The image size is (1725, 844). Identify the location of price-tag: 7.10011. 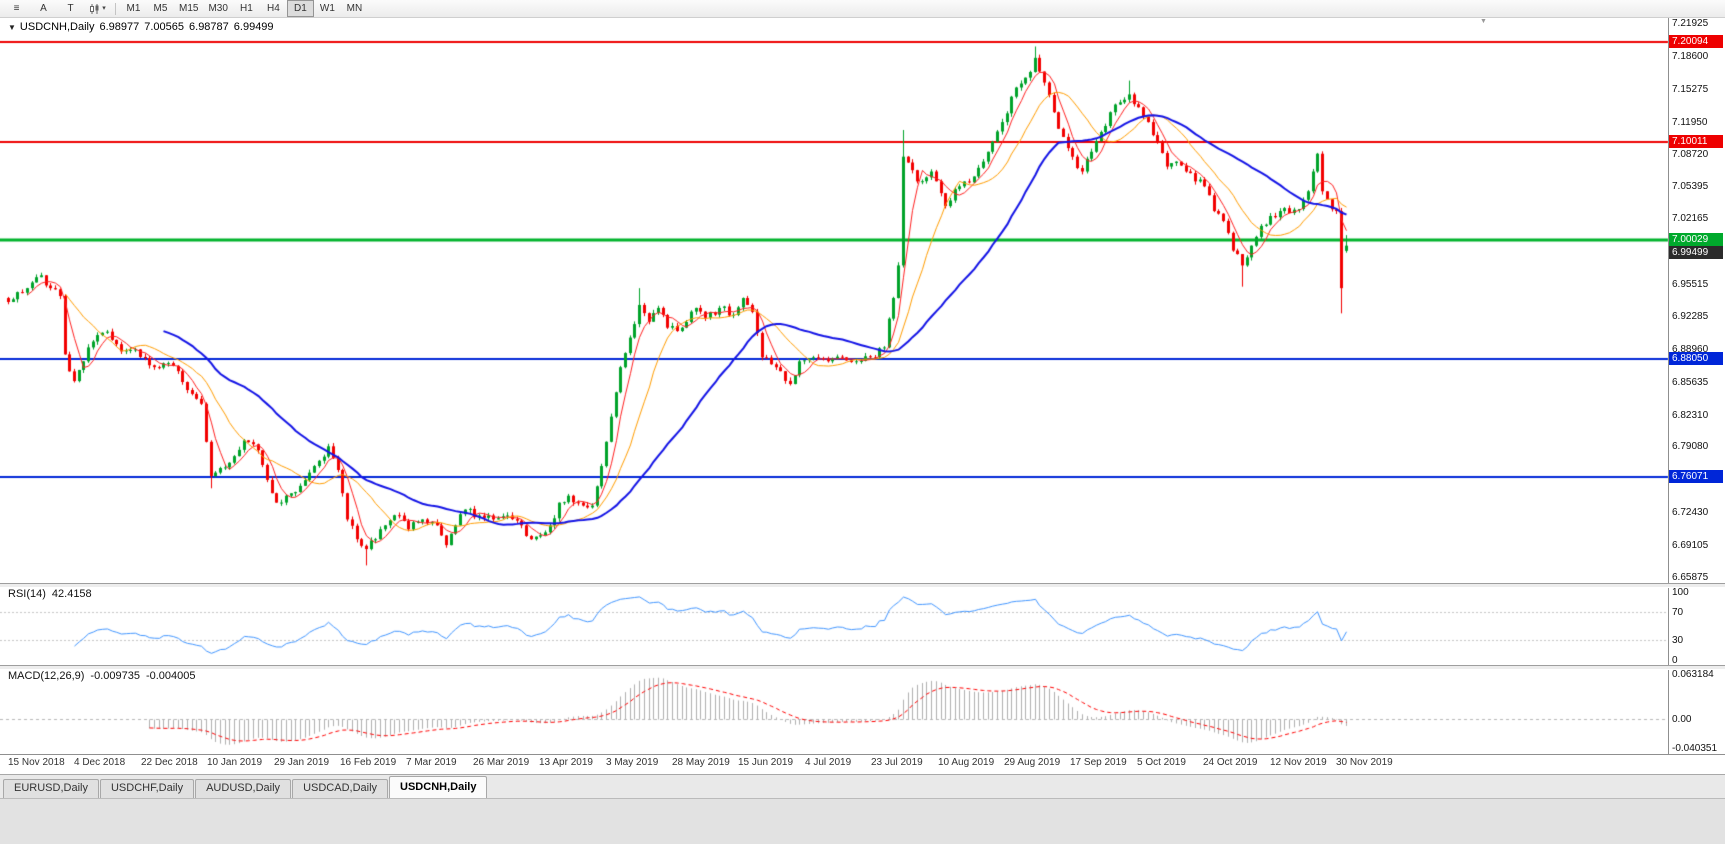
(1696, 141).